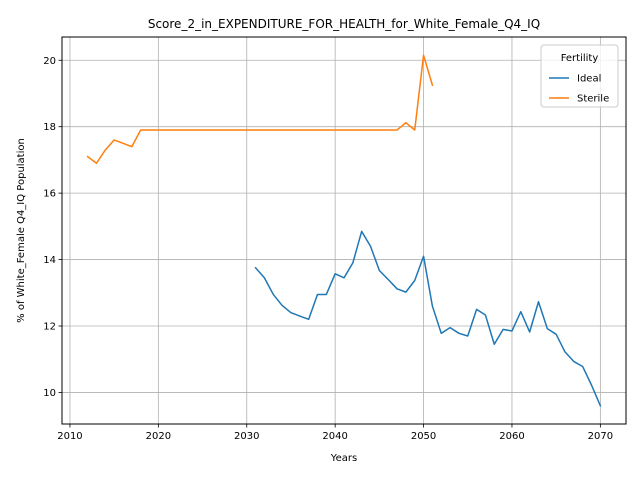 The image size is (640, 480). Describe the element at coordinates (580, 58) in the screenshot. I see `legend-title: Fertility` at that location.